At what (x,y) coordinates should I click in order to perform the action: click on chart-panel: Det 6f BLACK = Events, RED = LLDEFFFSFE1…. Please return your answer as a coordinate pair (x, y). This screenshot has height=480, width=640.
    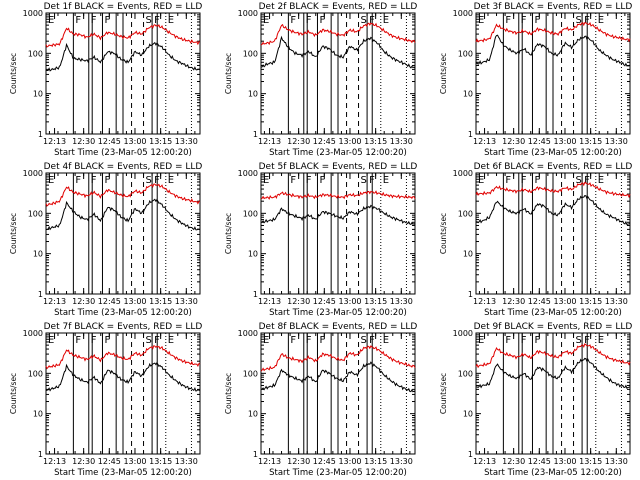
    Looking at the image, I should click on (535, 240).